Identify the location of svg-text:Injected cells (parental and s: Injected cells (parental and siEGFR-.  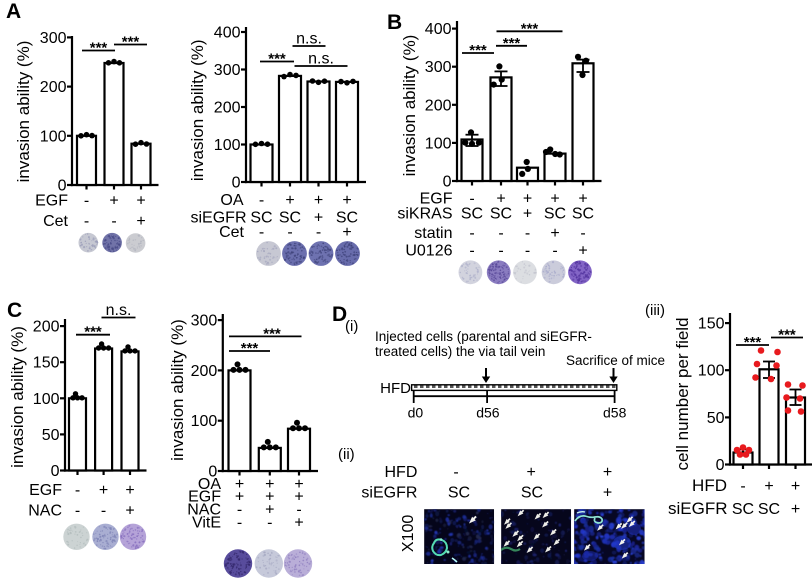
(483, 336).